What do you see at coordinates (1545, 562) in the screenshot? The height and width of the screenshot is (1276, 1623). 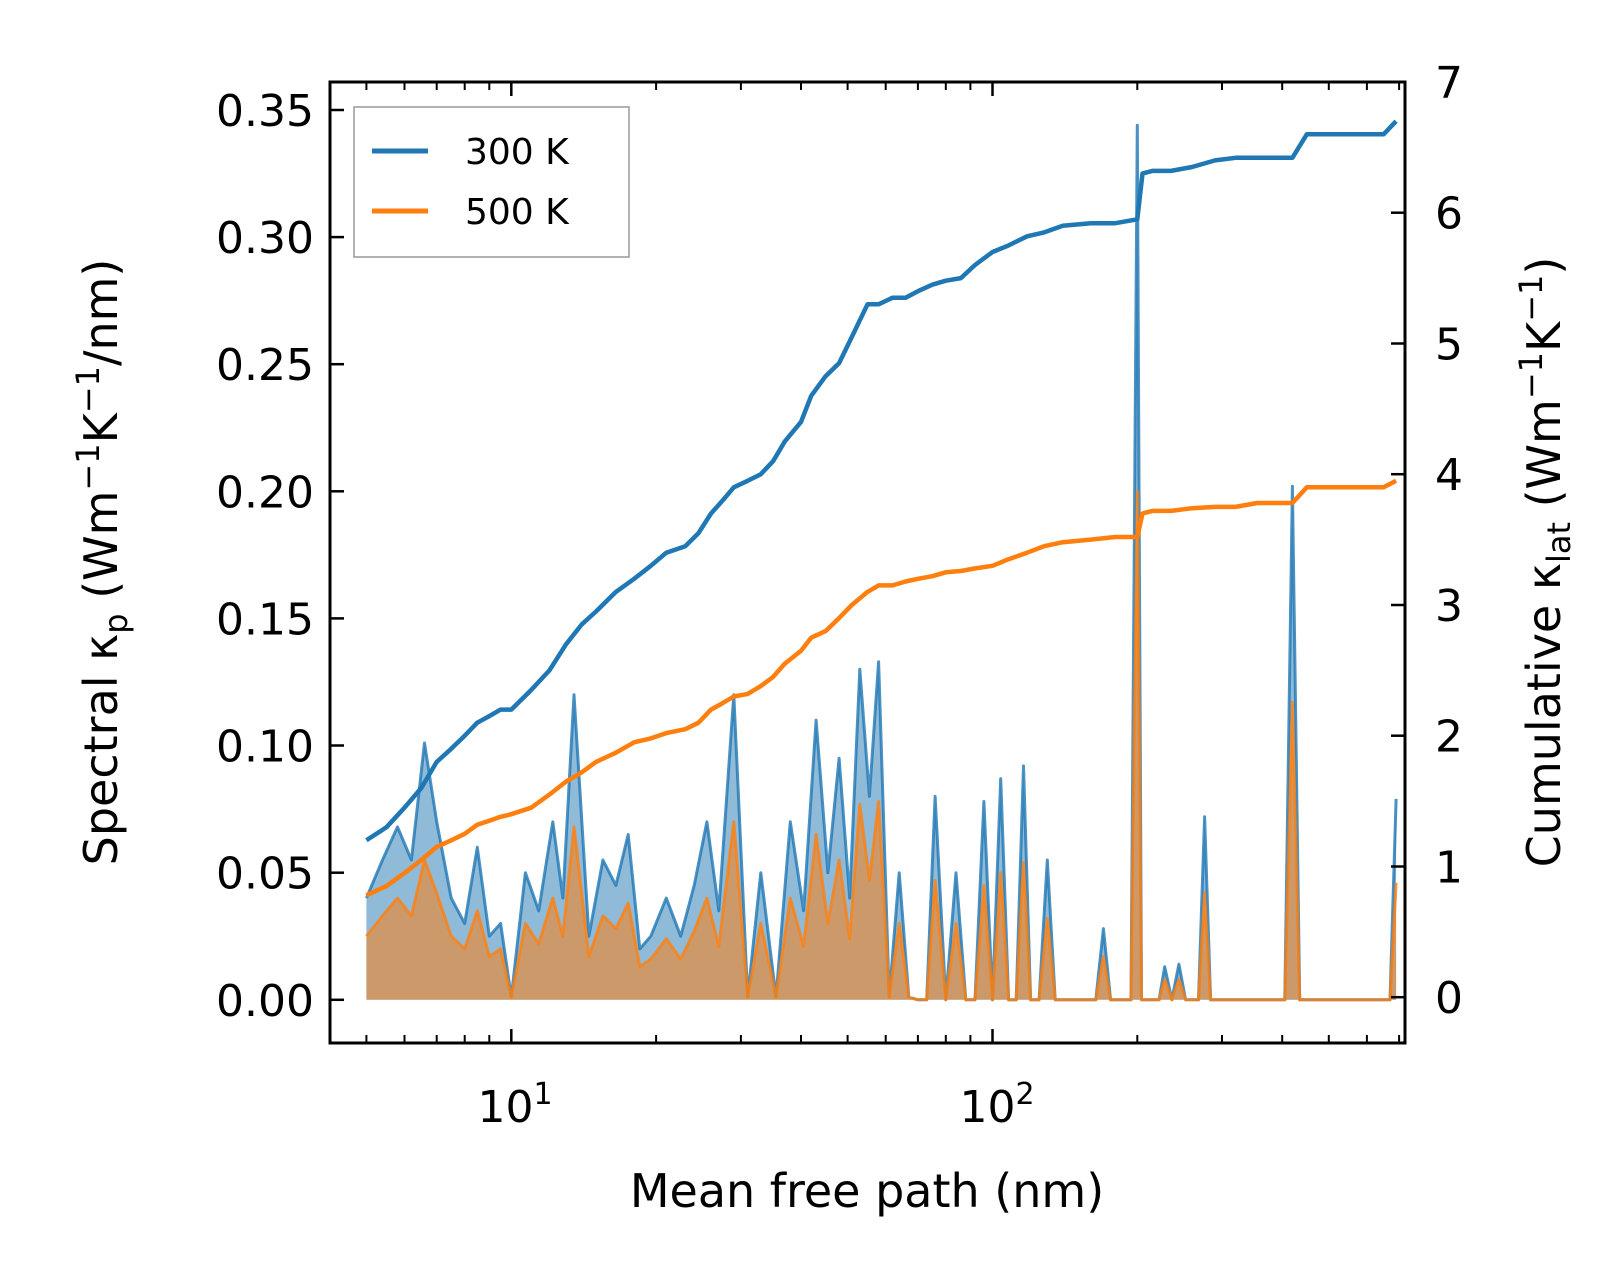 I see `y-axis-right-title: Cumulative κlat (Wm−1K−1)` at bounding box center [1545, 562].